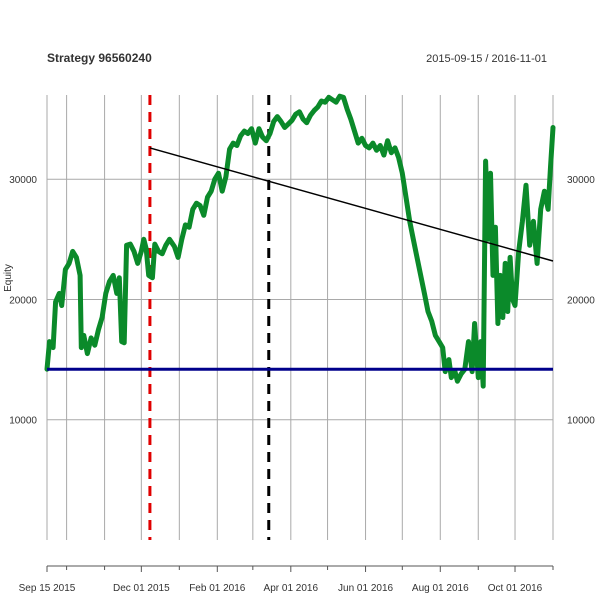 The height and width of the screenshot is (600, 600). Describe the element at coordinates (581, 180) in the screenshot. I see `y-tick-label-right-2: 30000` at that location.